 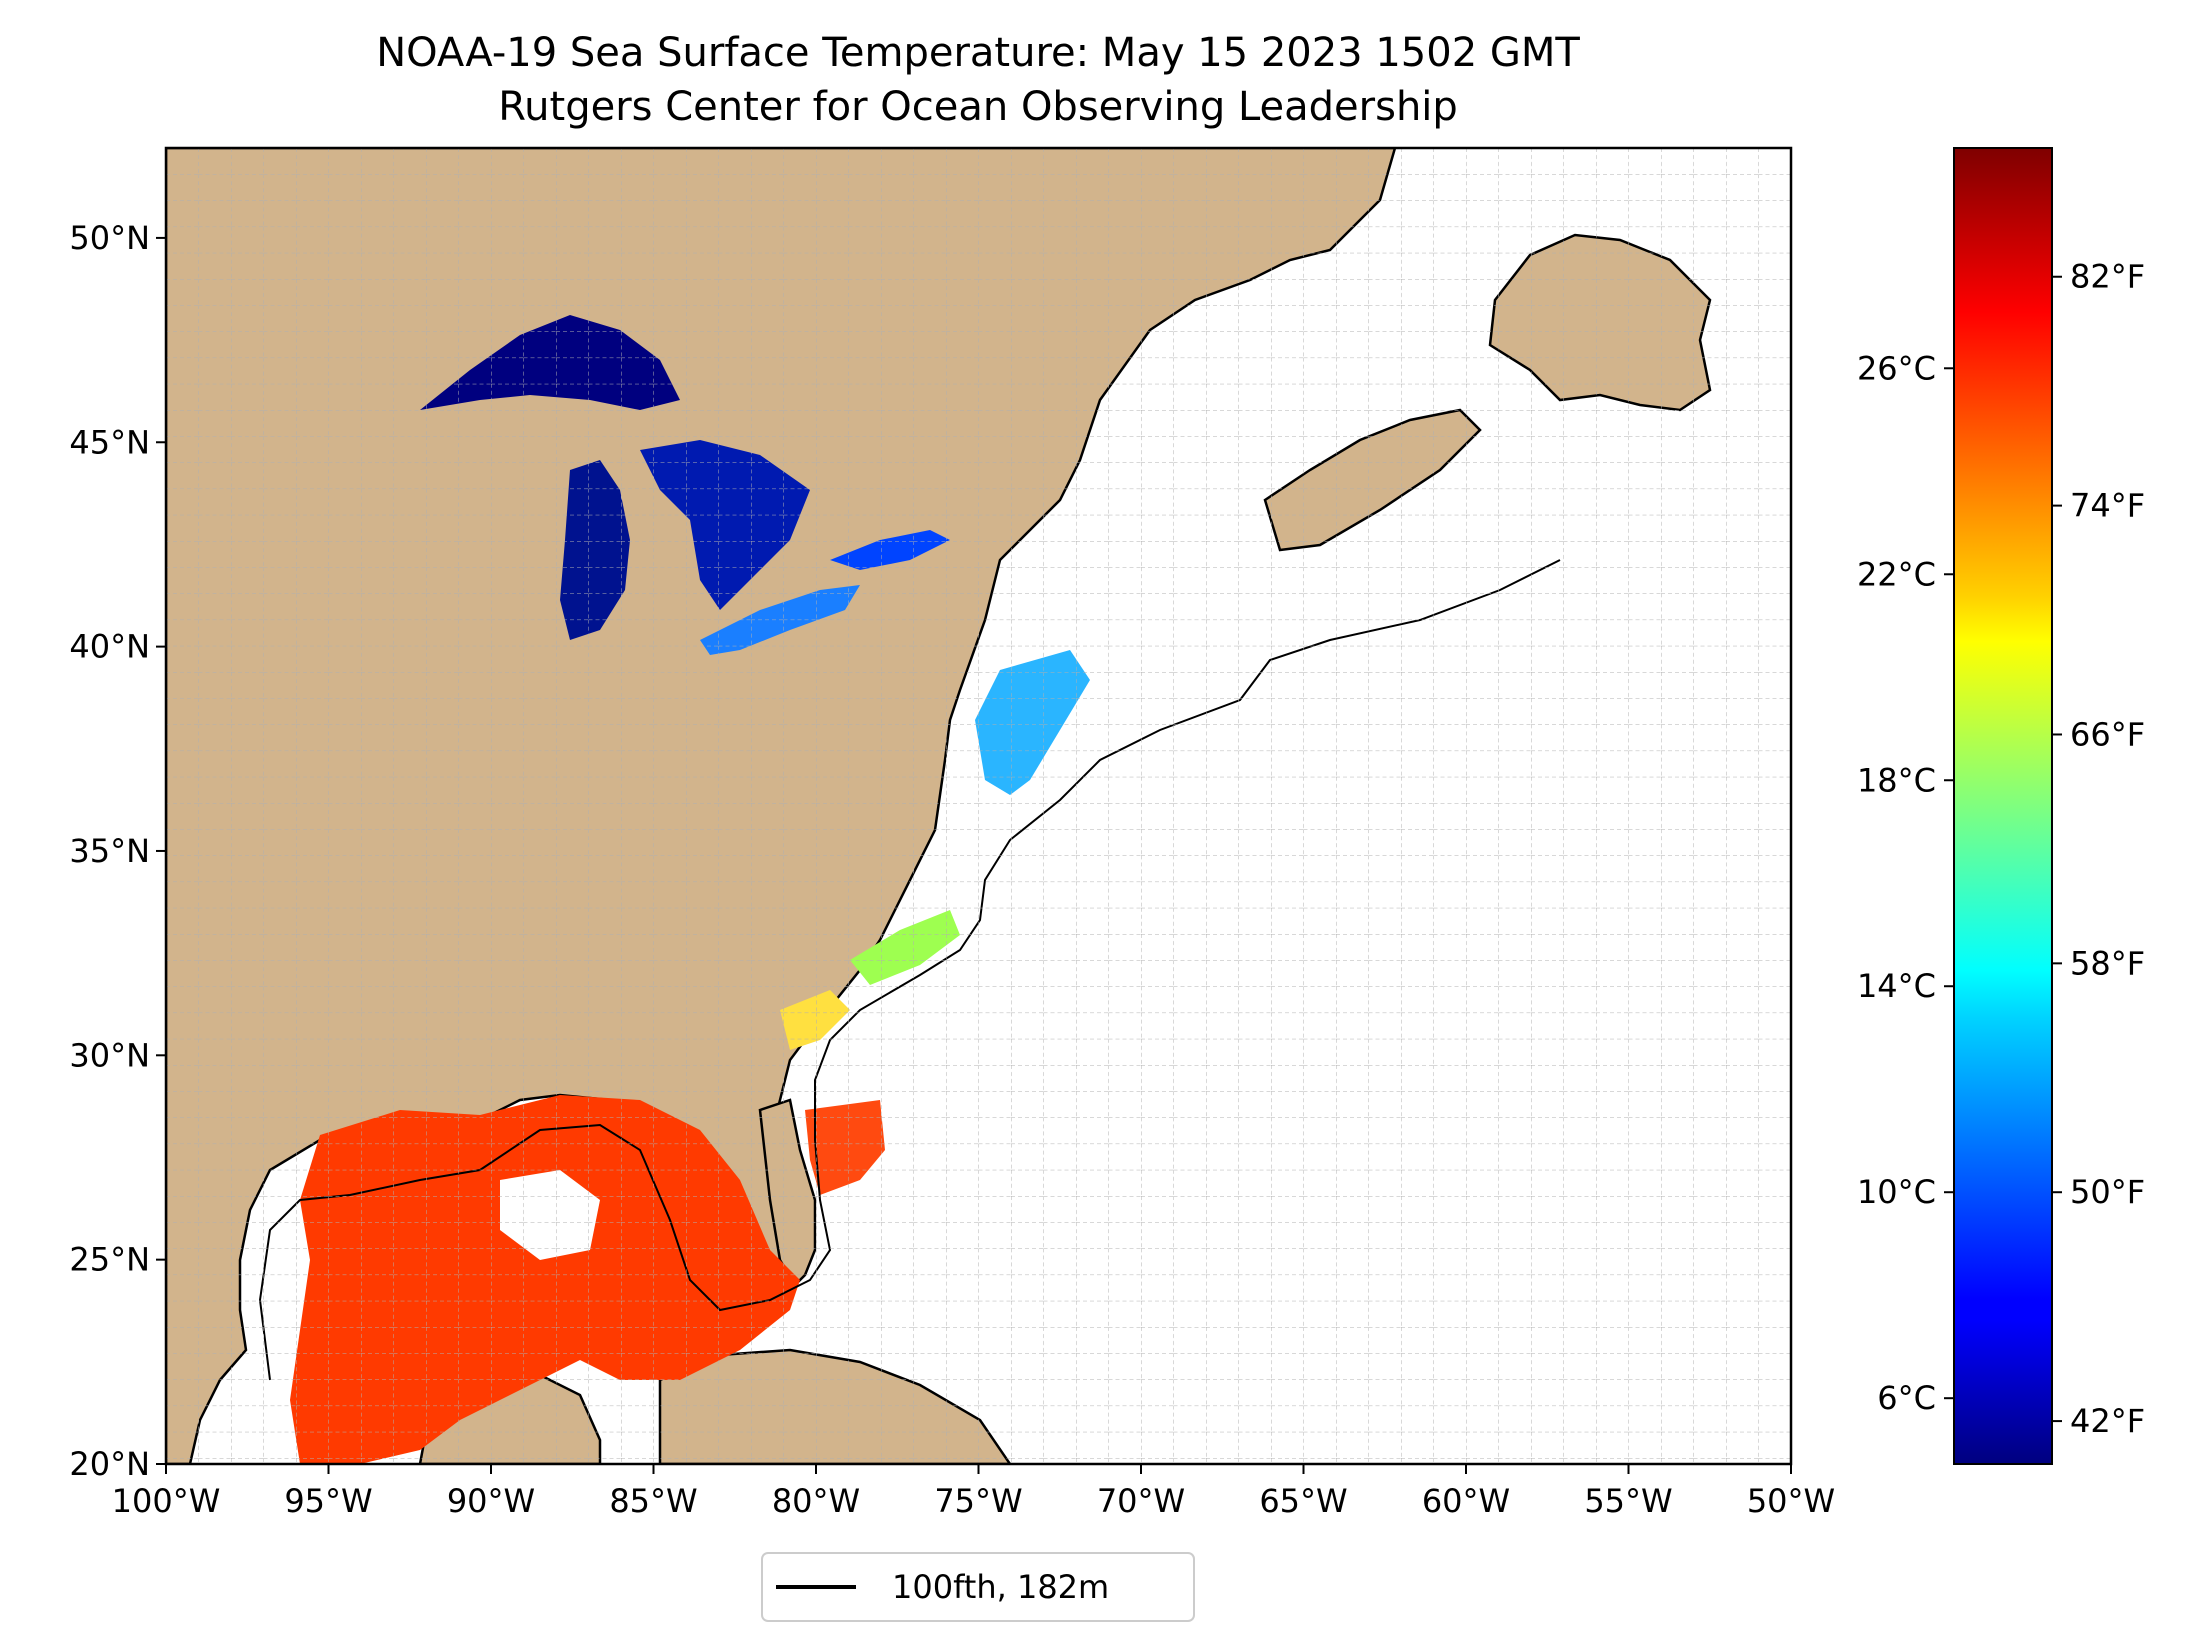 I want to click on colorbar-celsius-label: 6°C, so click(x=1906, y=1398).